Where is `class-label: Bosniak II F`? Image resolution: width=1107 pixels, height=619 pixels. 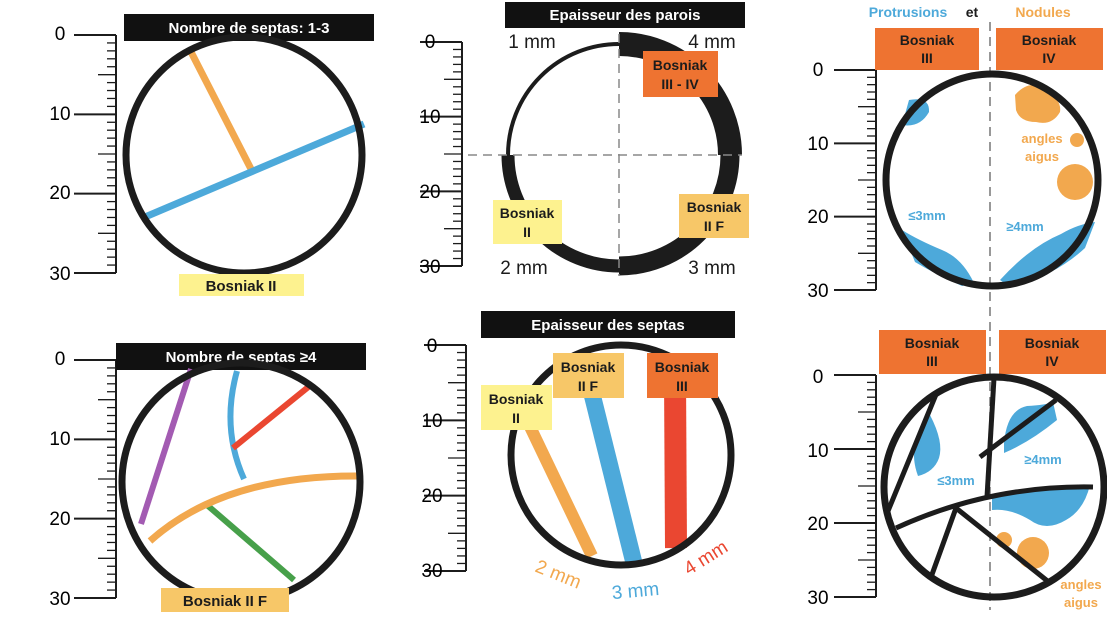
class-label: Bosniak II F is located at coordinates (225, 601).